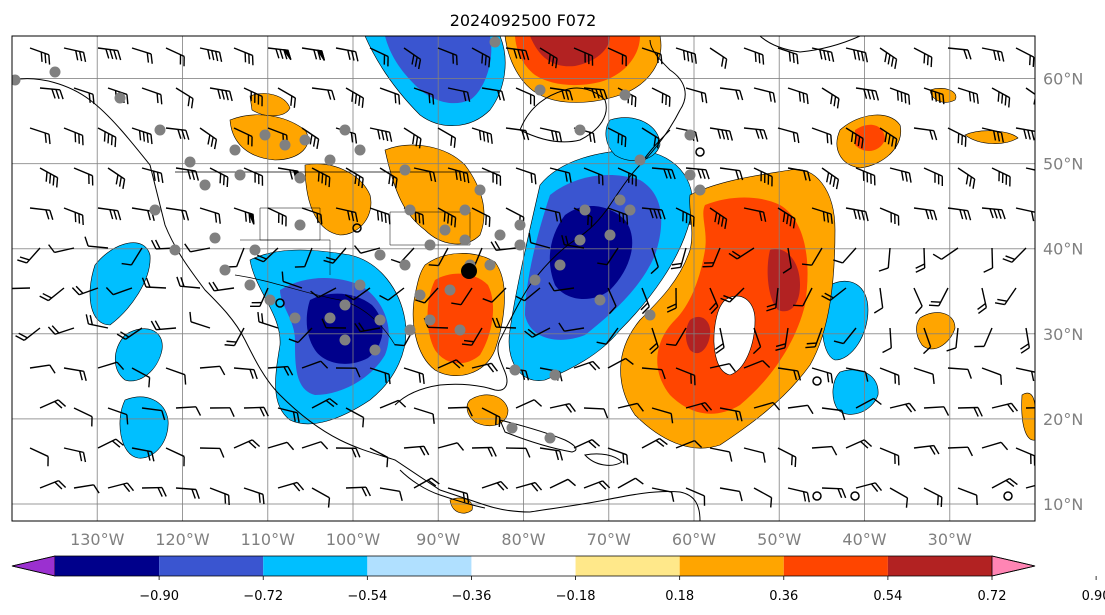  I want to click on latitude-tick-label: 50°N, so click(1063, 164).